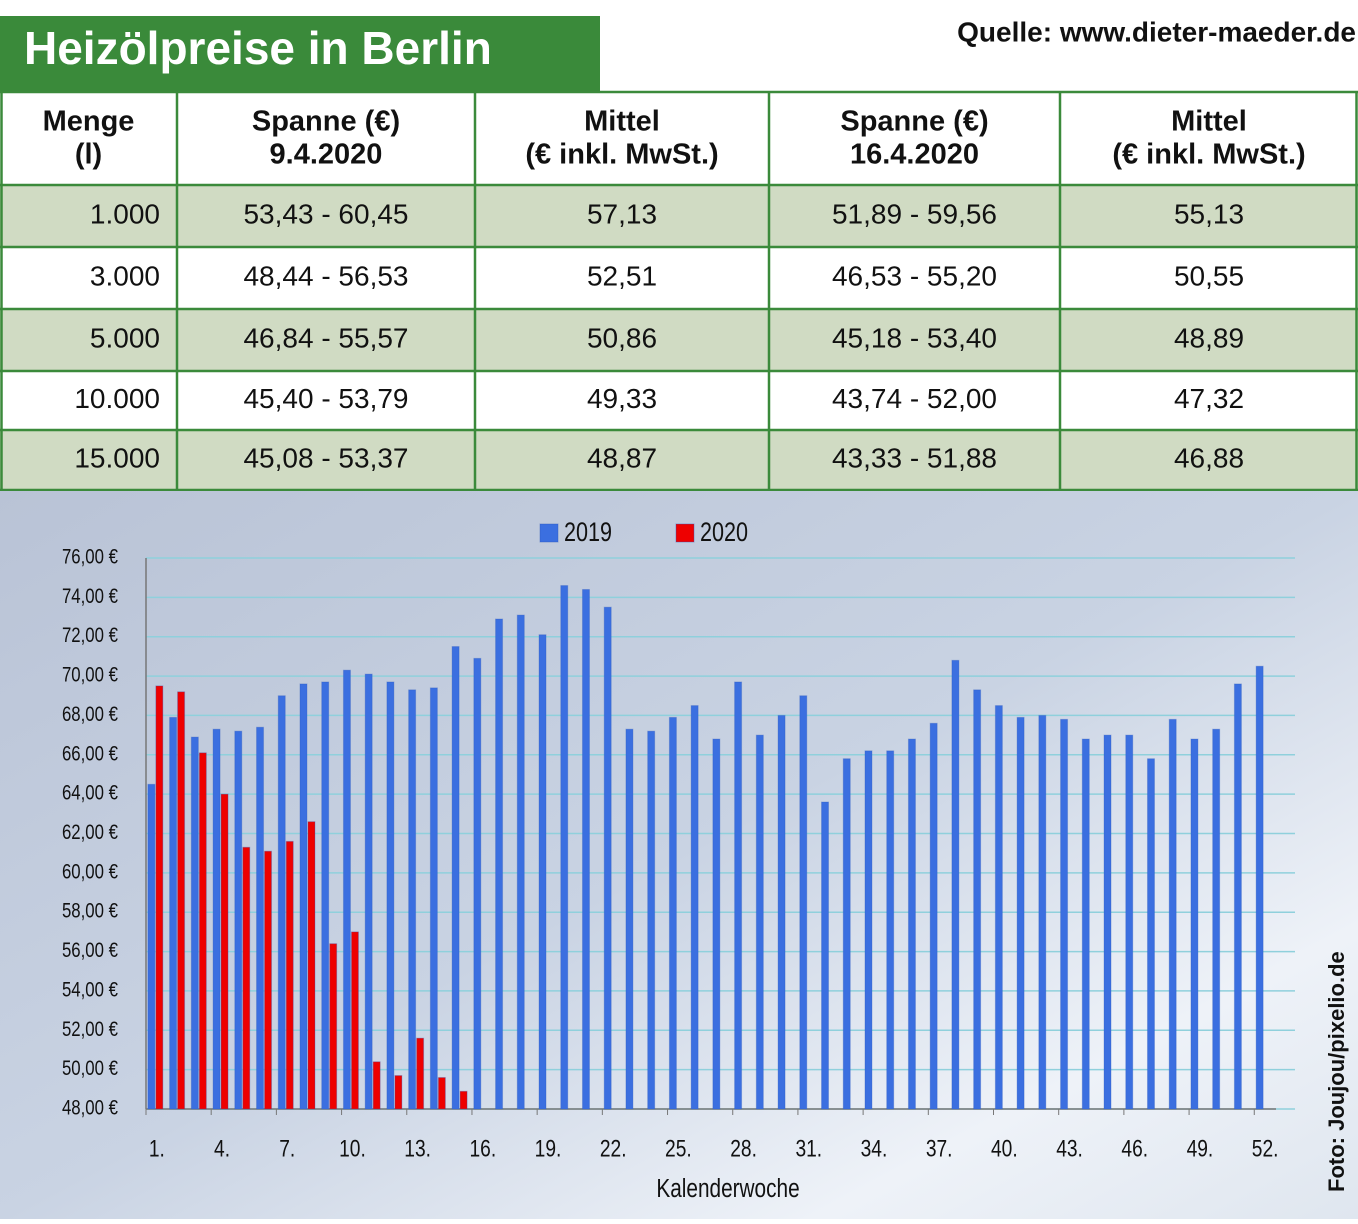 The height and width of the screenshot is (1224, 1358). I want to click on table-cell: 15.000, so click(117, 457).